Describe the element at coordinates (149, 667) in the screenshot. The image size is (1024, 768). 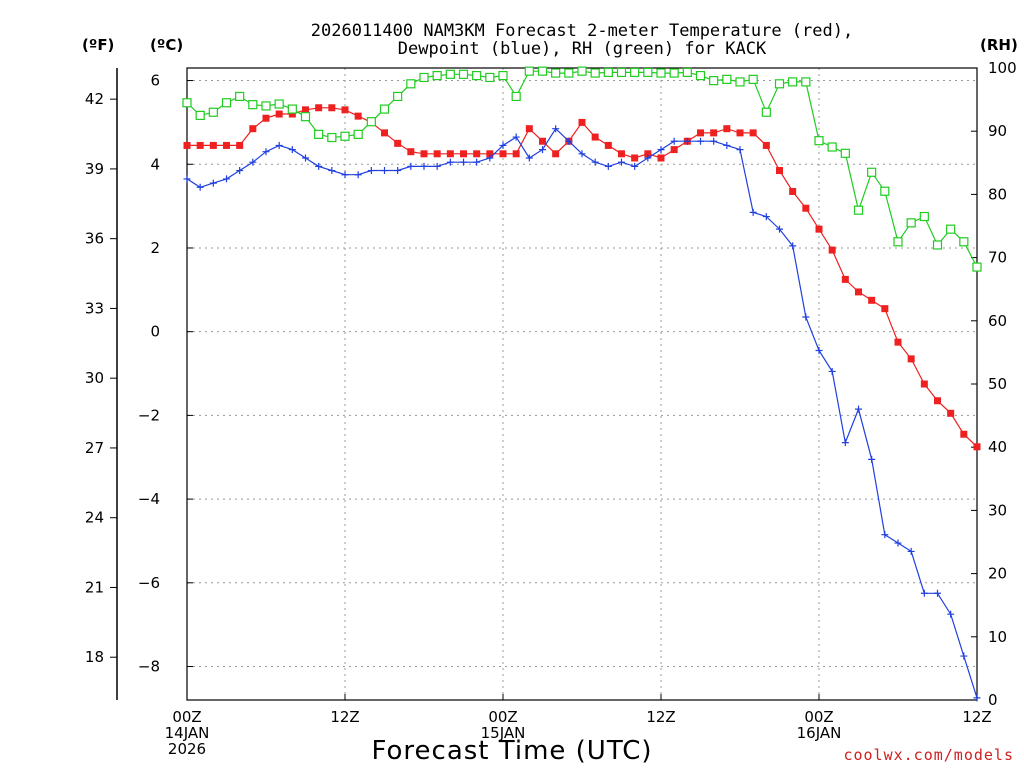
I see `celsius-tick-label: −8` at that location.